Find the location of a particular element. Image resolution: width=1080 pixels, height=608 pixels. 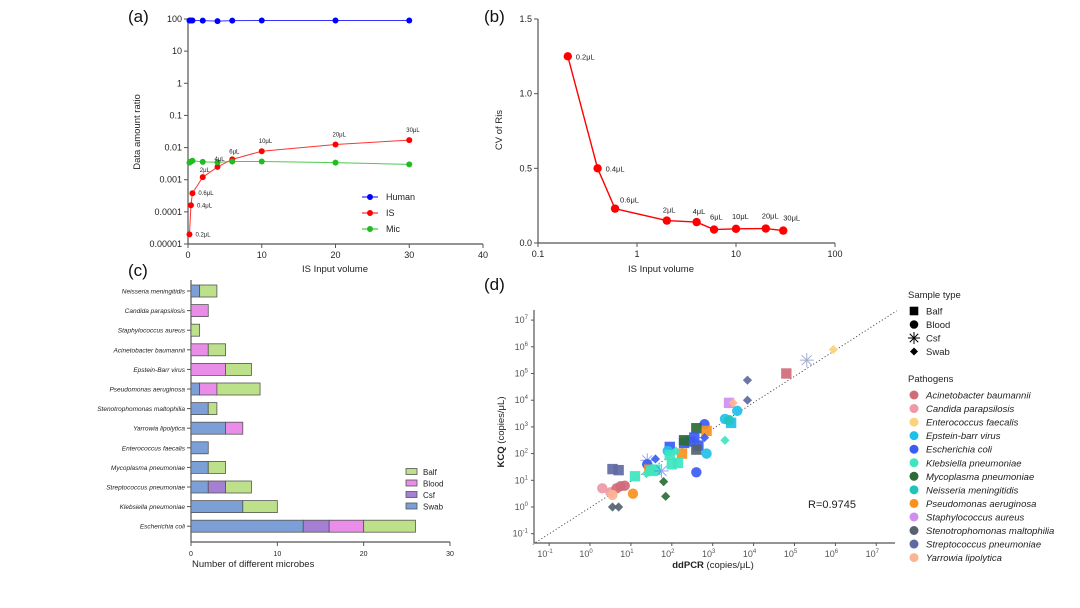

panel-d-xtick-label: 105 is located at coordinates (791, 554).